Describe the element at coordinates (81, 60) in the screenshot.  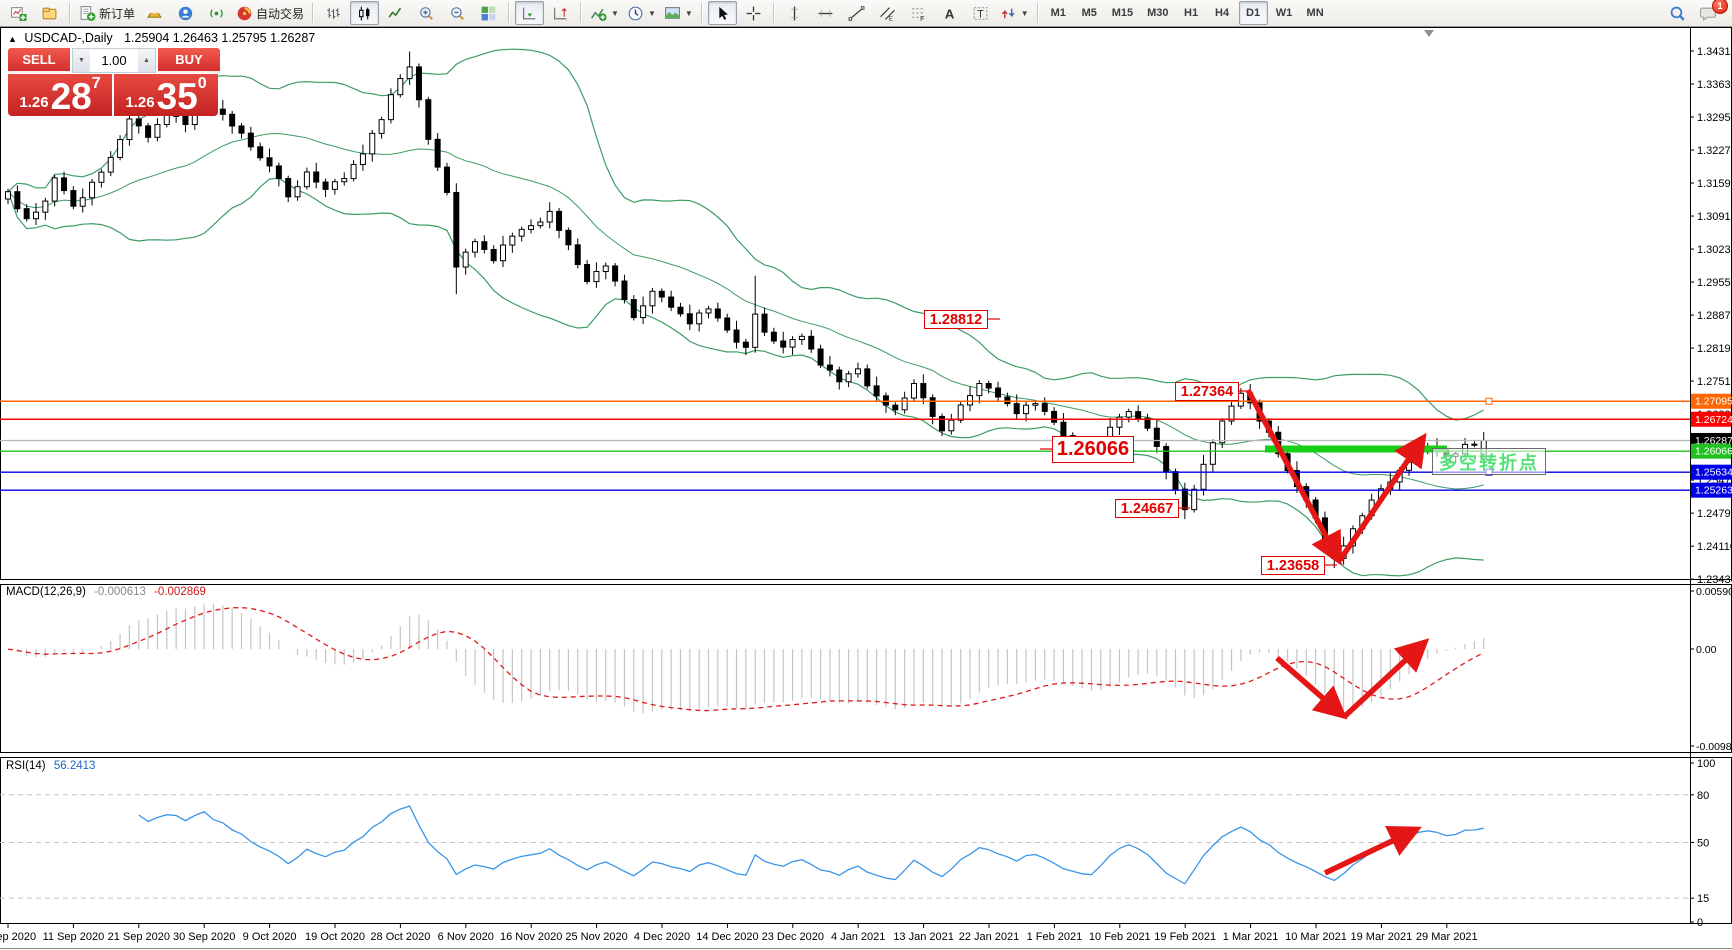
I see `volume-decrease-button: ▼` at that location.